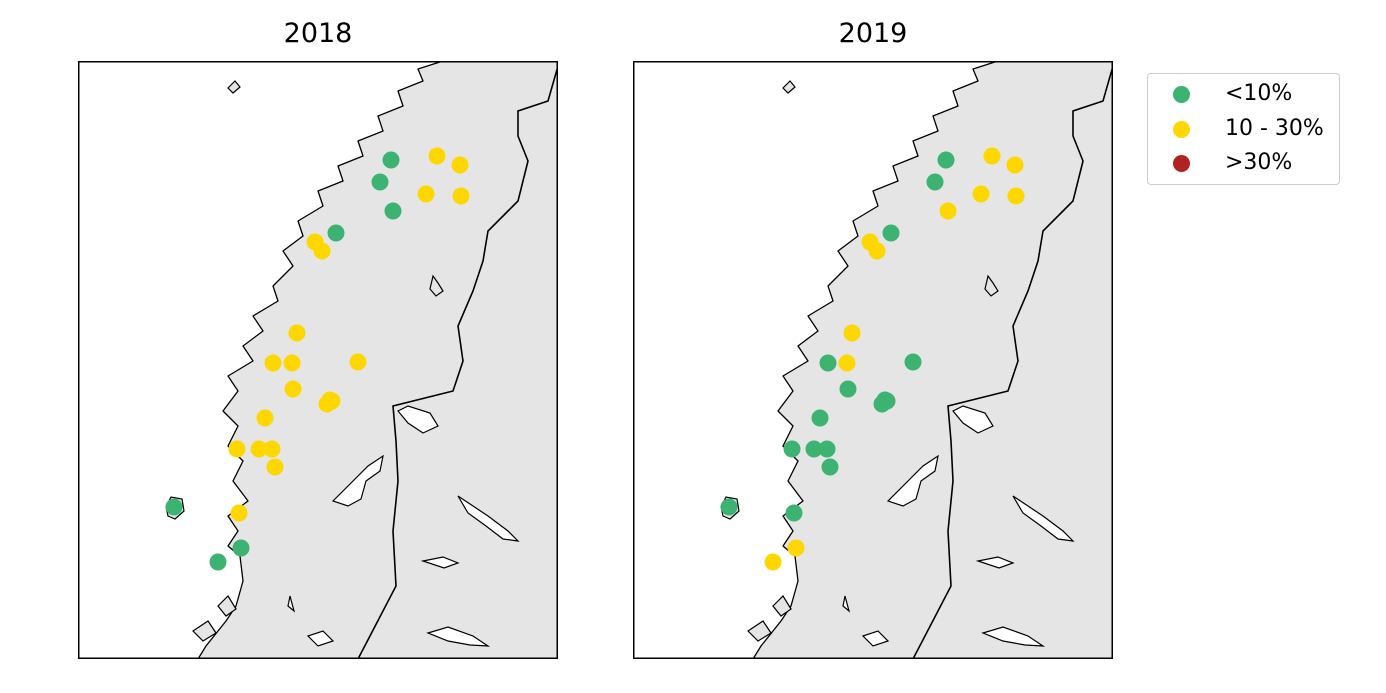  Describe the element at coordinates (873, 33) in the screenshot. I see `panel-title-2019: 2019` at that location.